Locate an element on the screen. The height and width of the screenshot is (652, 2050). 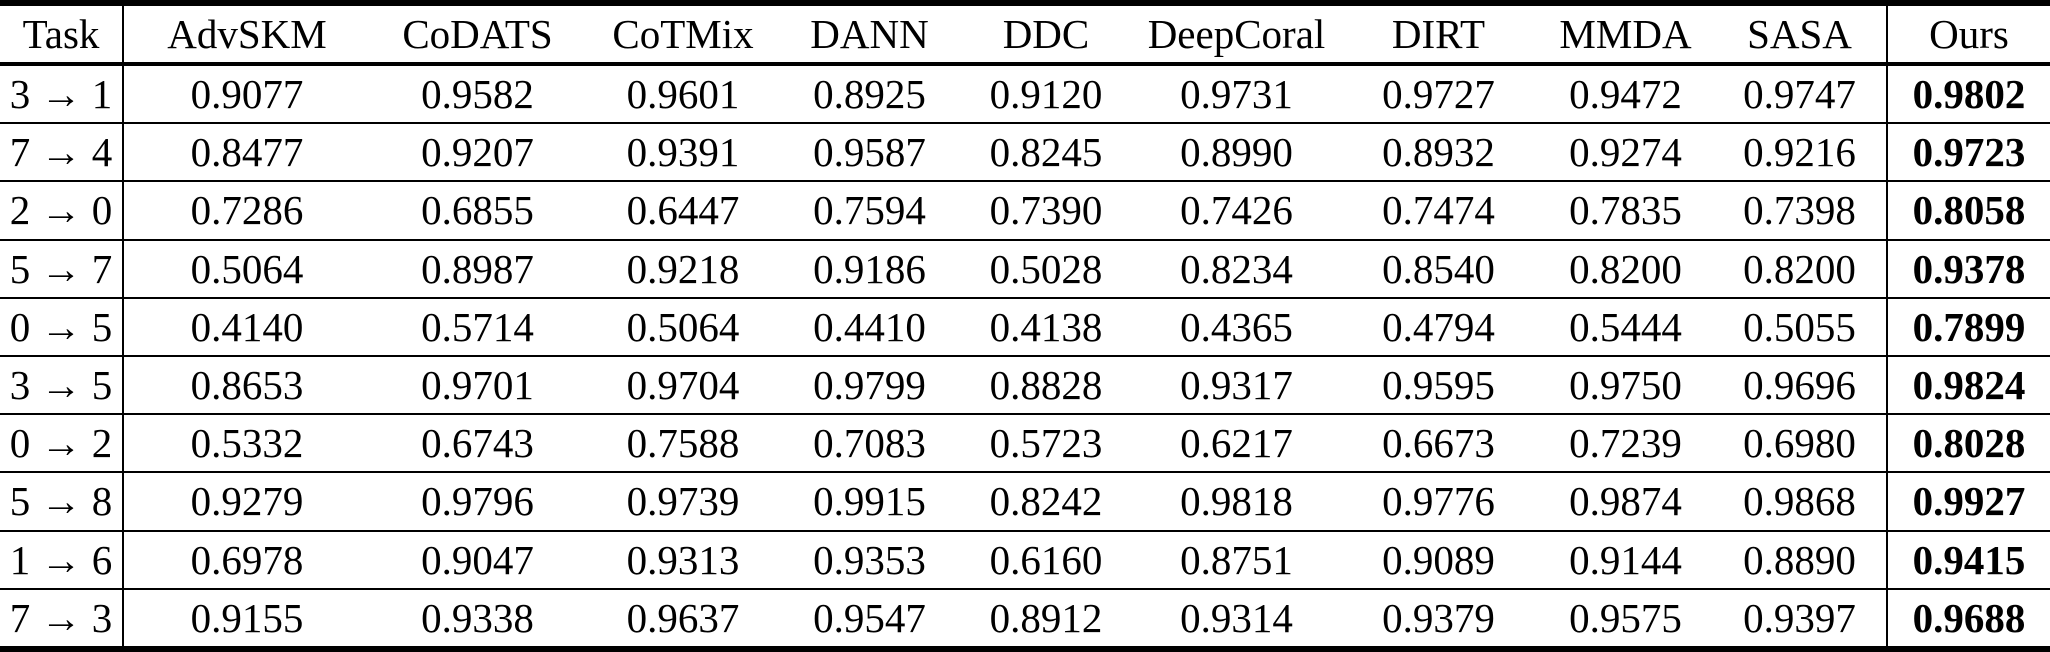
cell-dirt: 0.8540 is located at coordinates (1438, 269).